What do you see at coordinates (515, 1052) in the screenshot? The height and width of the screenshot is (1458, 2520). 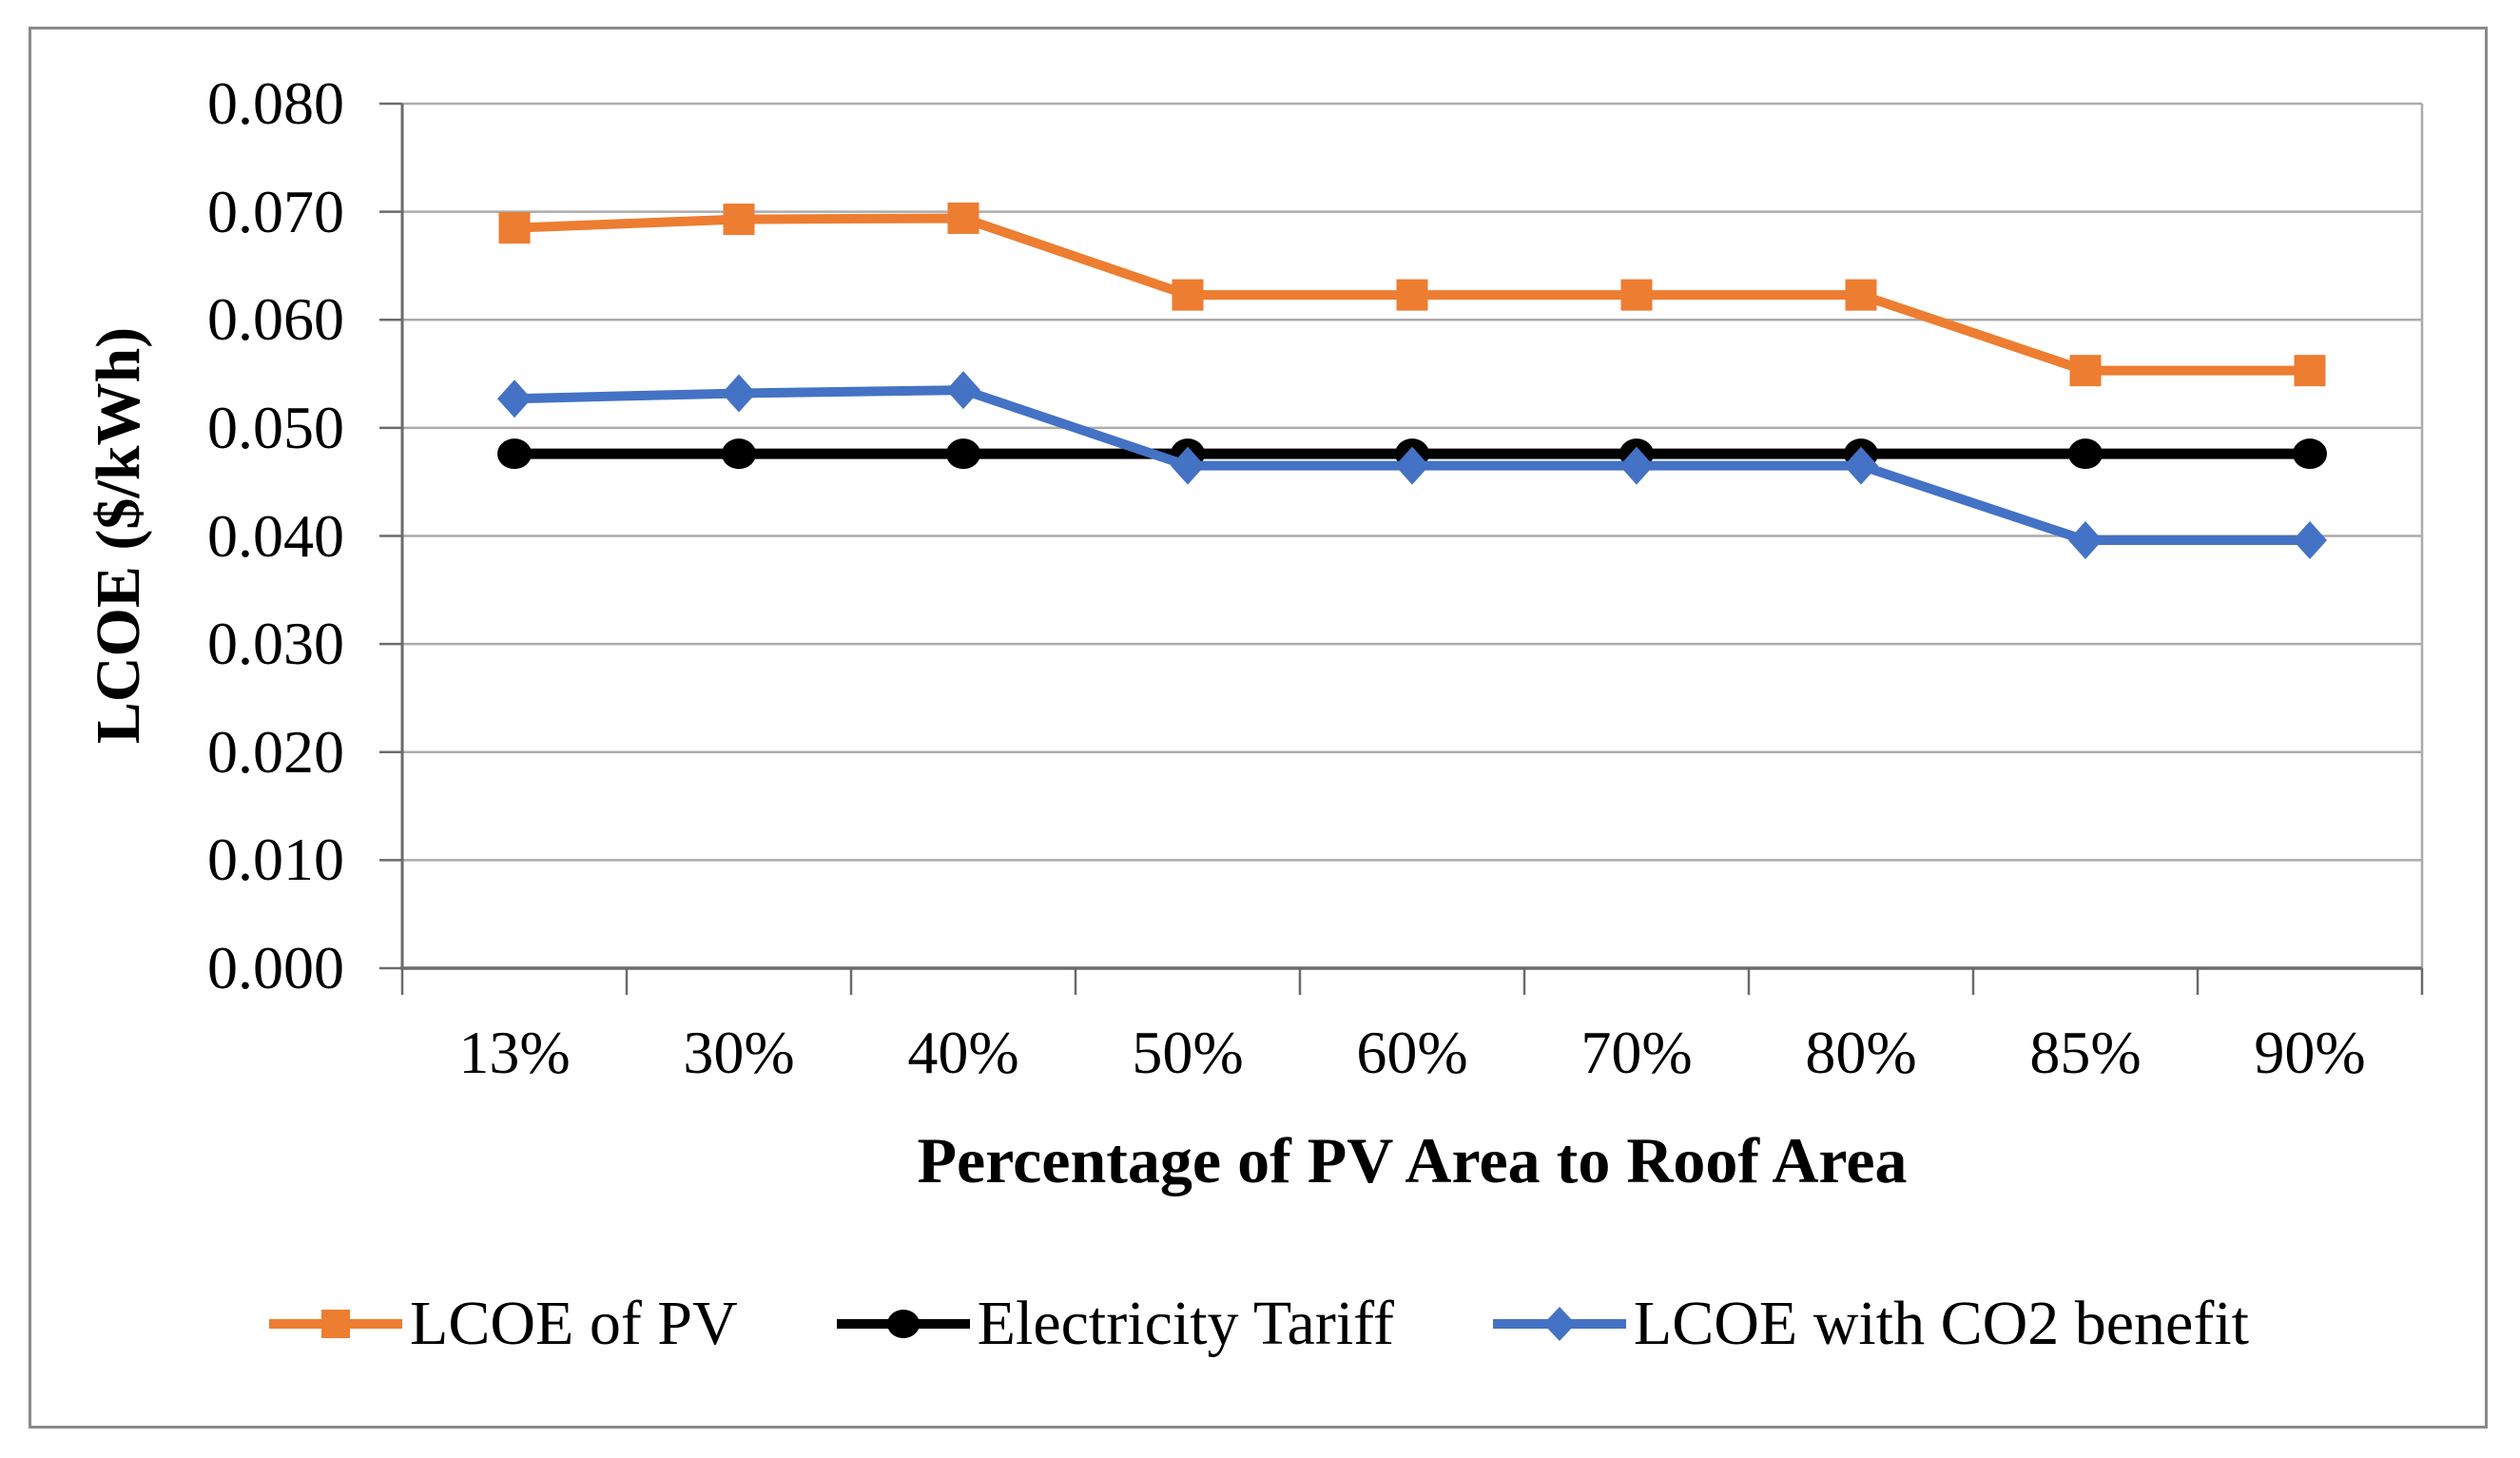 I see `x-tick-label: 13%` at bounding box center [515, 1052].